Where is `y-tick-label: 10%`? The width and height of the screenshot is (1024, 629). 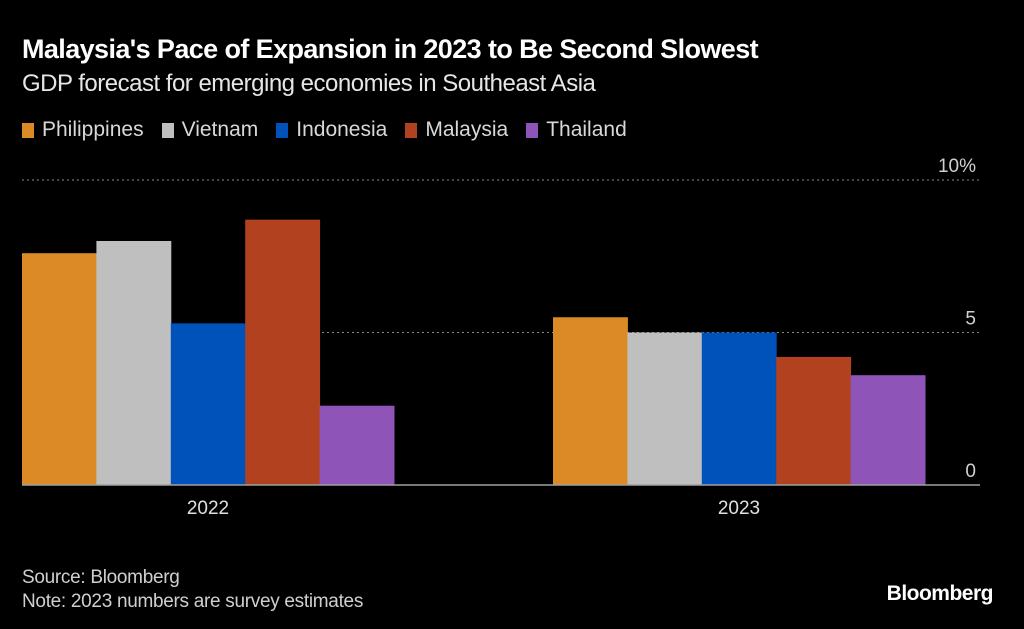 y-tick-label: 10% is located at coordinates (957, 166).